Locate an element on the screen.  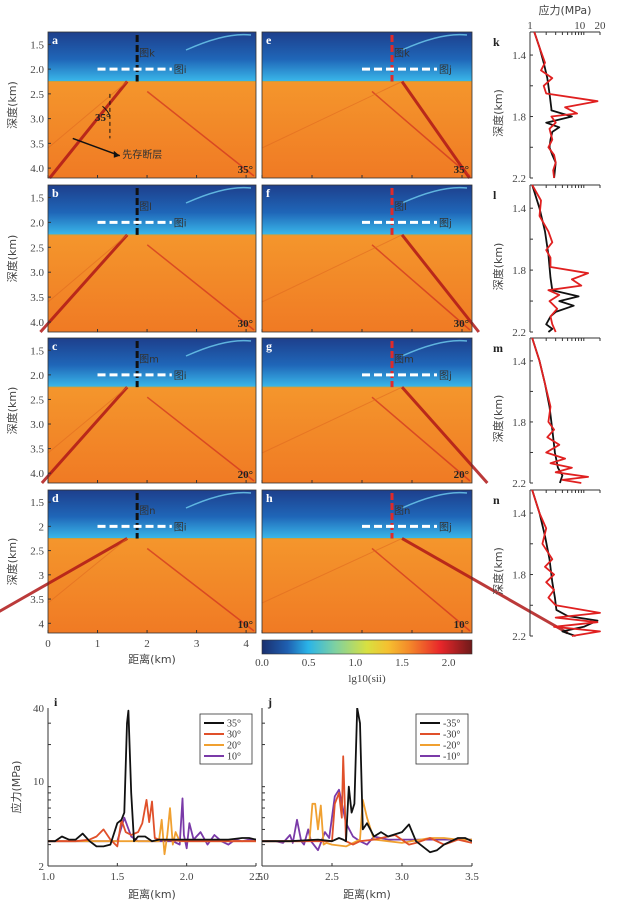
colorbar-tick: 0.5 is located at coordinates (309, 663).